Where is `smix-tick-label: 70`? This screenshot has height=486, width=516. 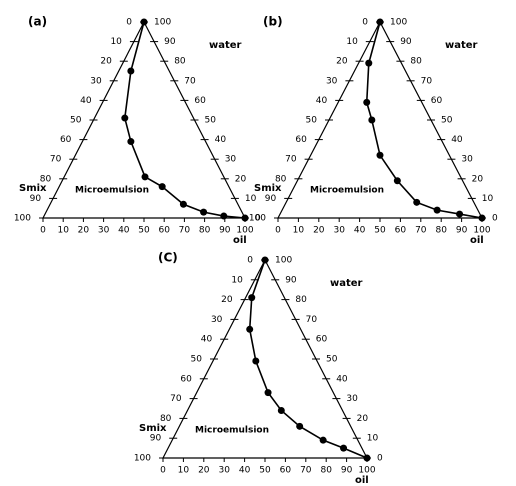 smix-tick-label: 70 is located at coordinates (291, 160).